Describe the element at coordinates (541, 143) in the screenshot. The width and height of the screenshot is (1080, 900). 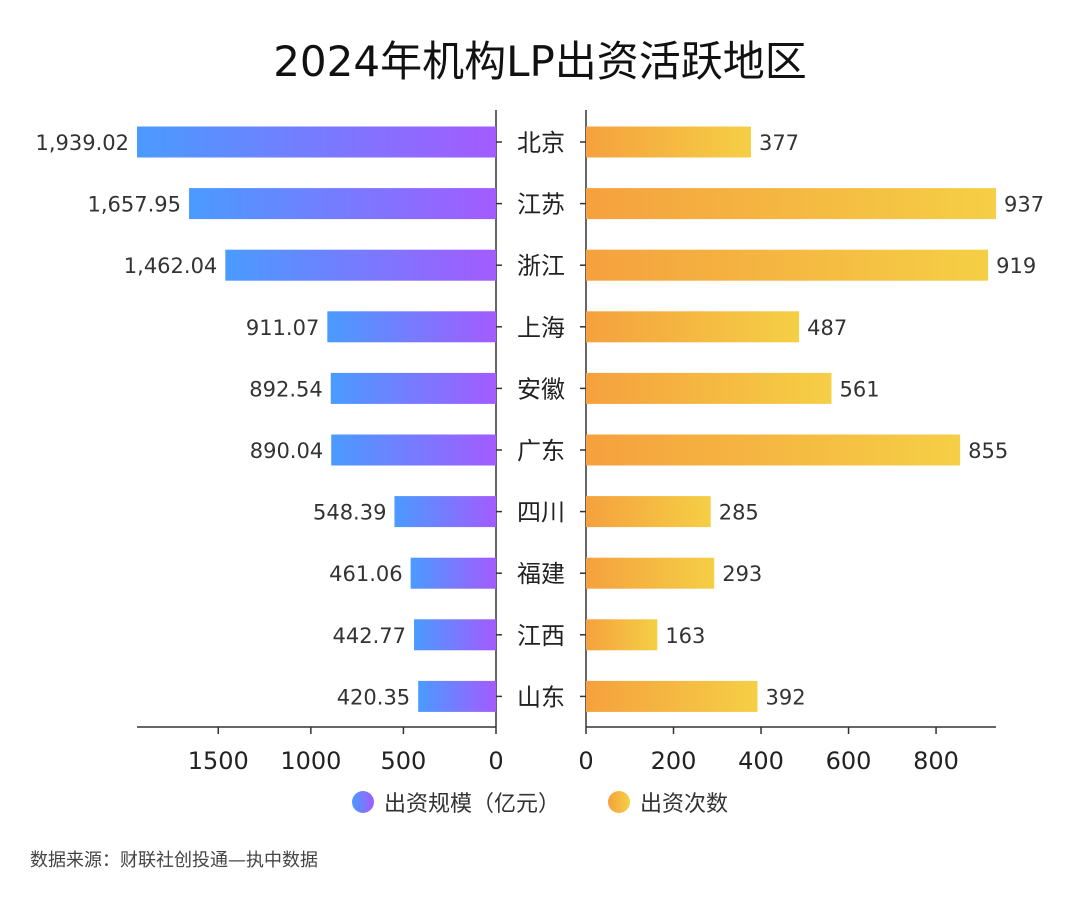
I see `category-label: 北京` at that location.